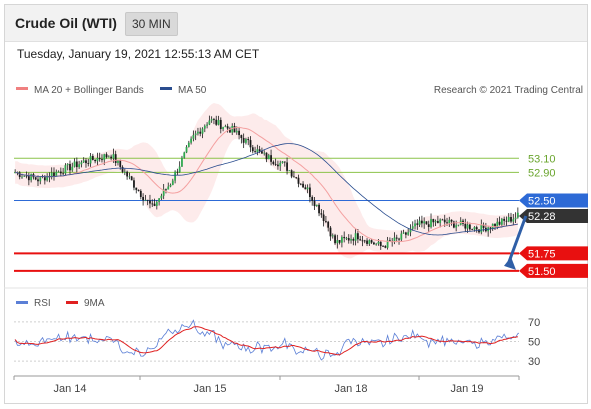 The width and height of the screenshot is (591, 409). What do you see at coordinates (534, 343) in the screenshot?
I see `rsi-tick-50: 50` at bounding box center [534, 343].